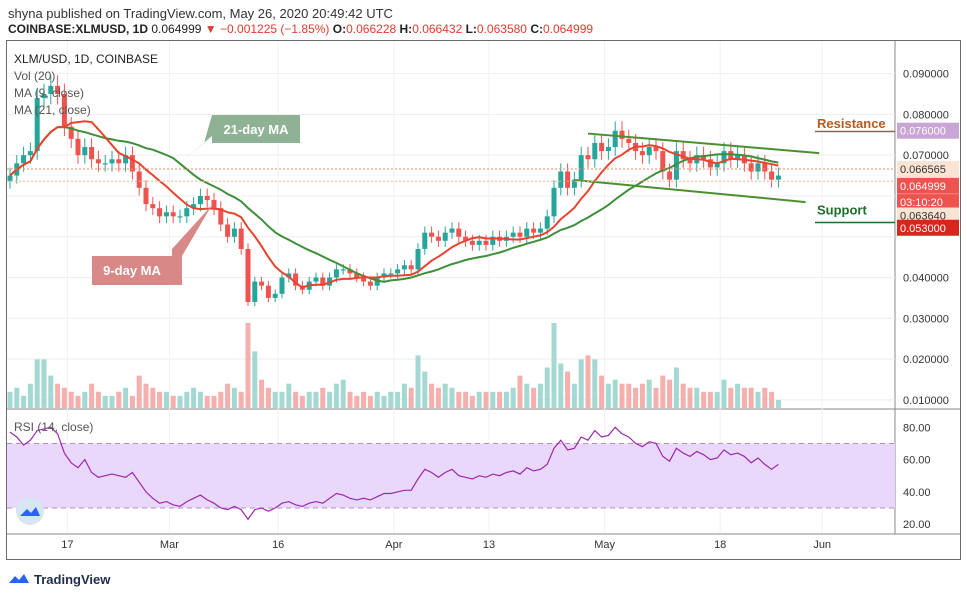  What do you see at coordinates (30, 511) in the screenshot?
I see `tradingview-watermark-mark` at bounding box center [30, 511].